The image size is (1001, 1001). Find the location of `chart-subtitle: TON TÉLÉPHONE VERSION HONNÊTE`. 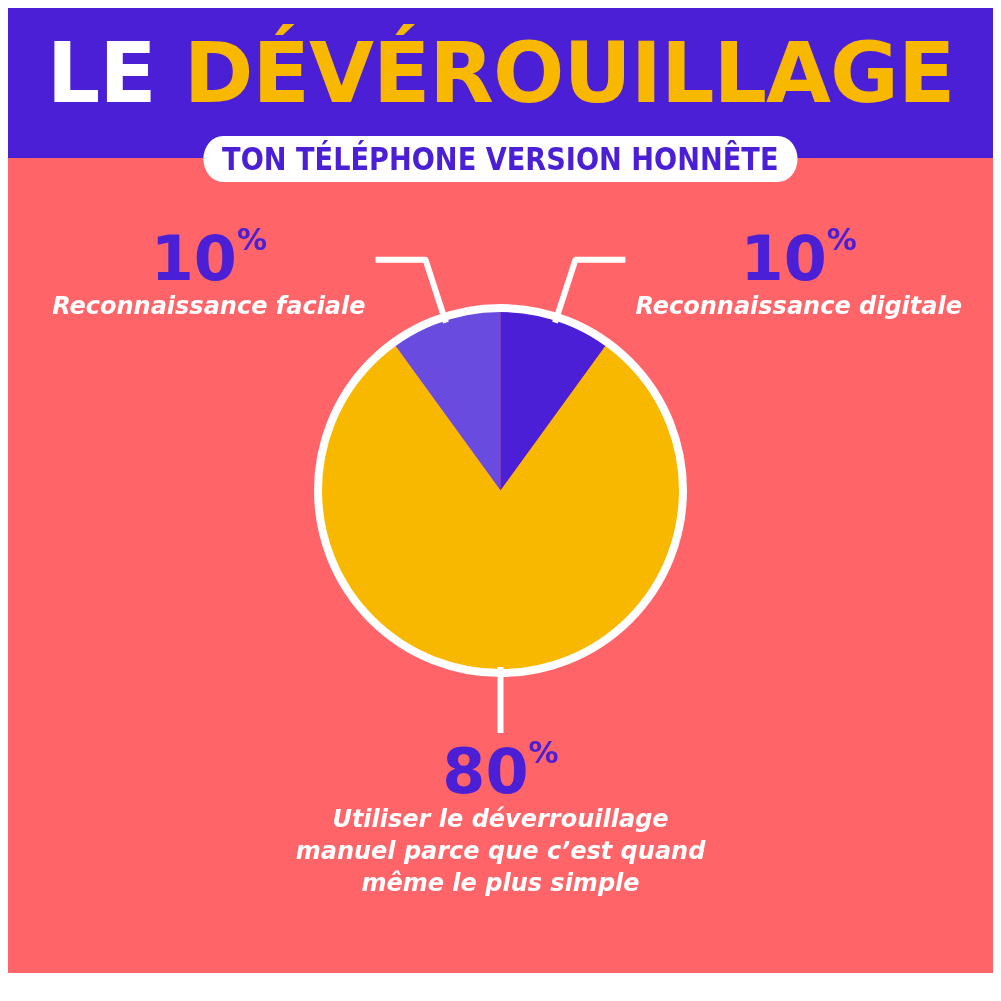

chart-subtitle: TON TÉLÉPHONE VERSION HONNÊTE is located at coordinates (500, 159).